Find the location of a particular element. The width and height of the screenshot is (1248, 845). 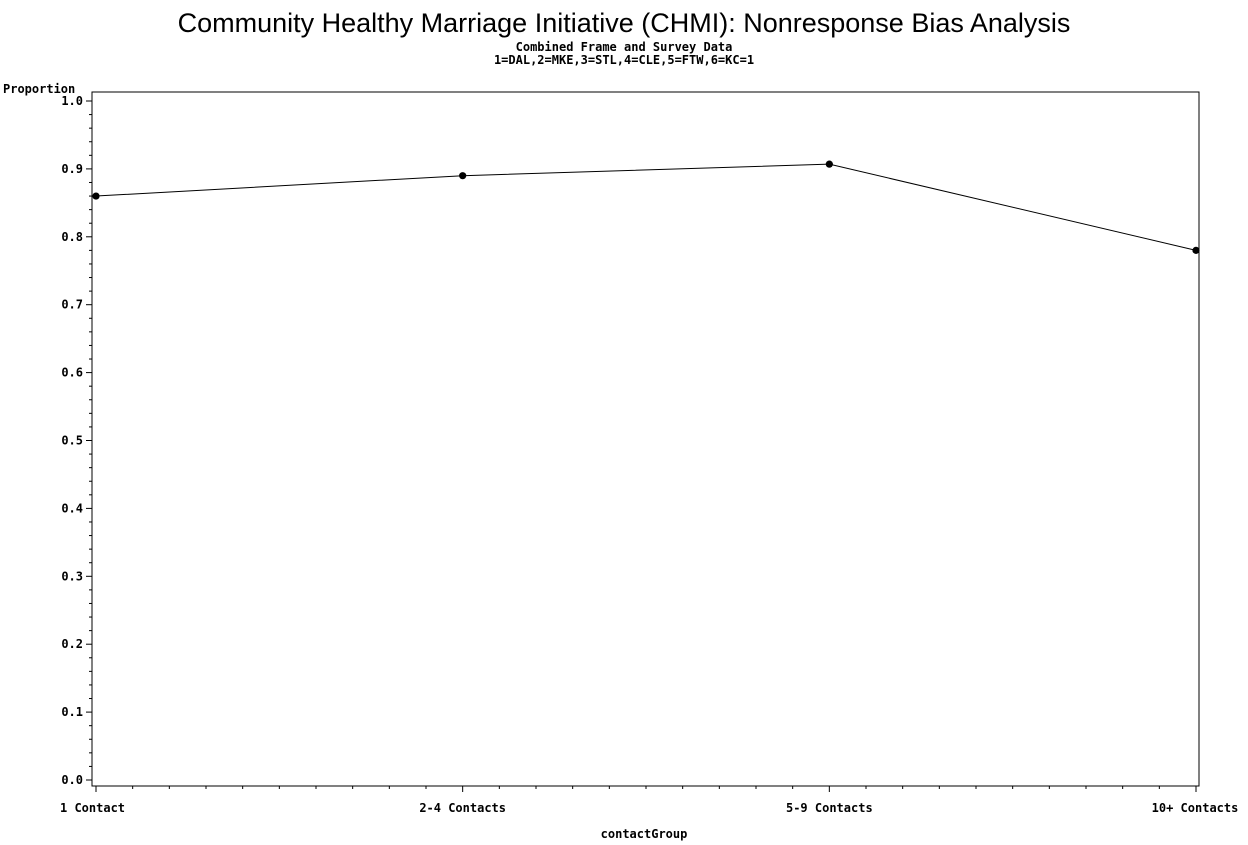

x-tick-label: 5-9 Contacts is located at coordinates (829, 808).